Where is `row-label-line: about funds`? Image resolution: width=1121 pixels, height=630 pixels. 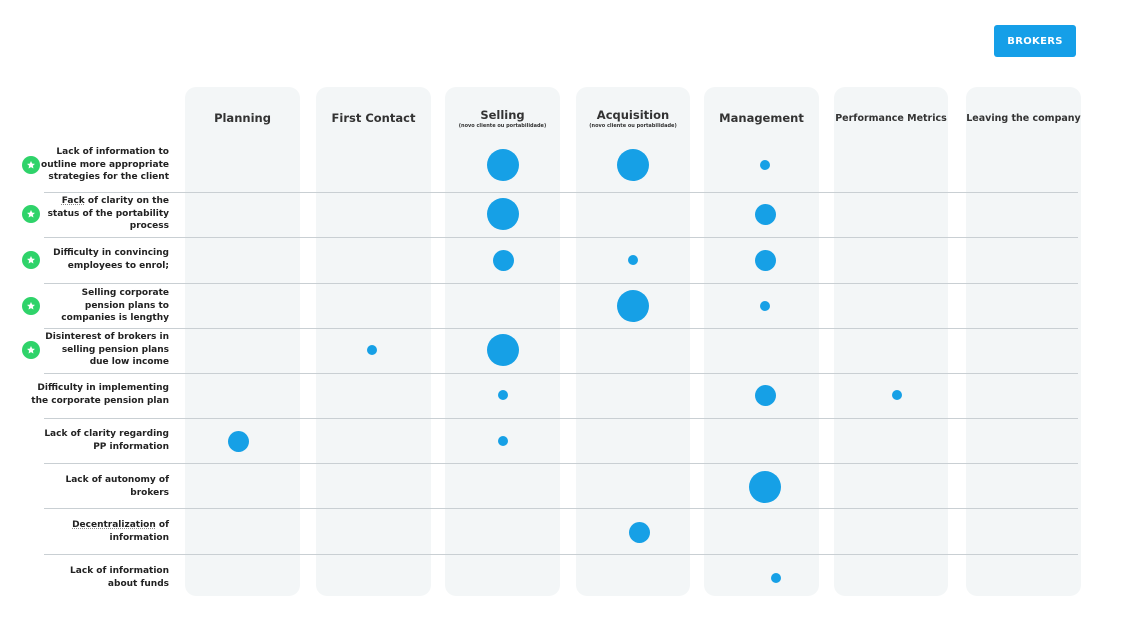
row-label-line: about funds is located at coordinates (138, 583).